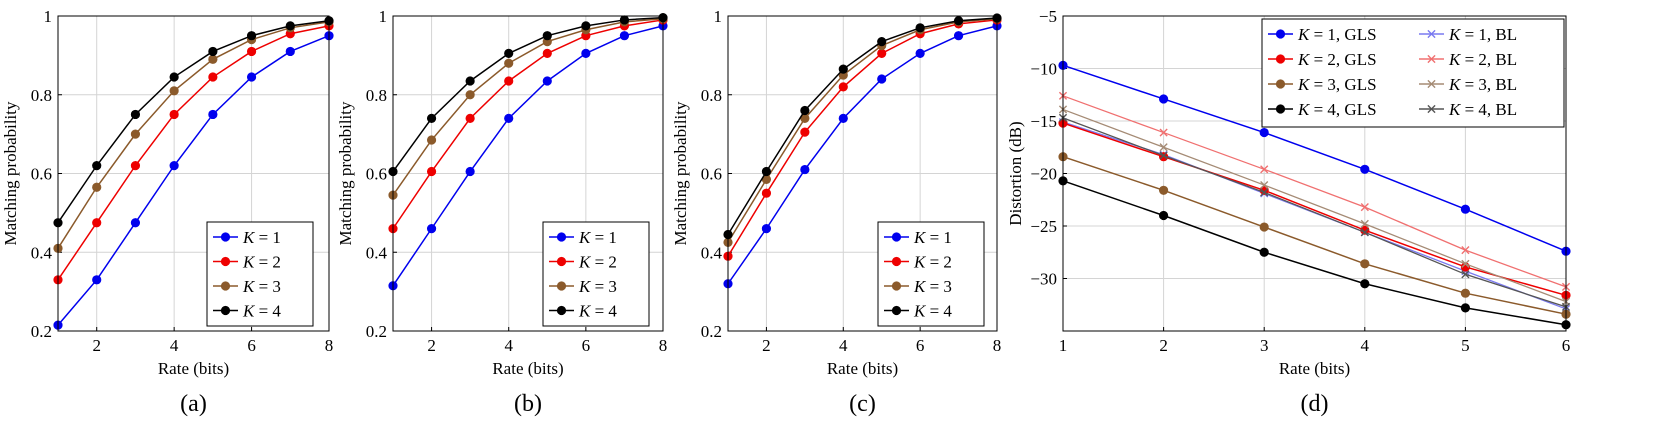 Image resolution: width=1662 pixels, height=447 pixels. I want to click on panel-label: (b), so click(528, 404).